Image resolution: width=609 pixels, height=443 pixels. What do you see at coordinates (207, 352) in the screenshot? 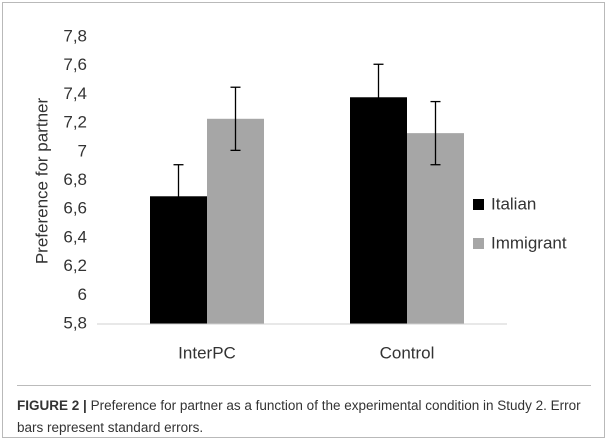
I see `x-tick-label: InterPC` at bounding box center [207, 352].